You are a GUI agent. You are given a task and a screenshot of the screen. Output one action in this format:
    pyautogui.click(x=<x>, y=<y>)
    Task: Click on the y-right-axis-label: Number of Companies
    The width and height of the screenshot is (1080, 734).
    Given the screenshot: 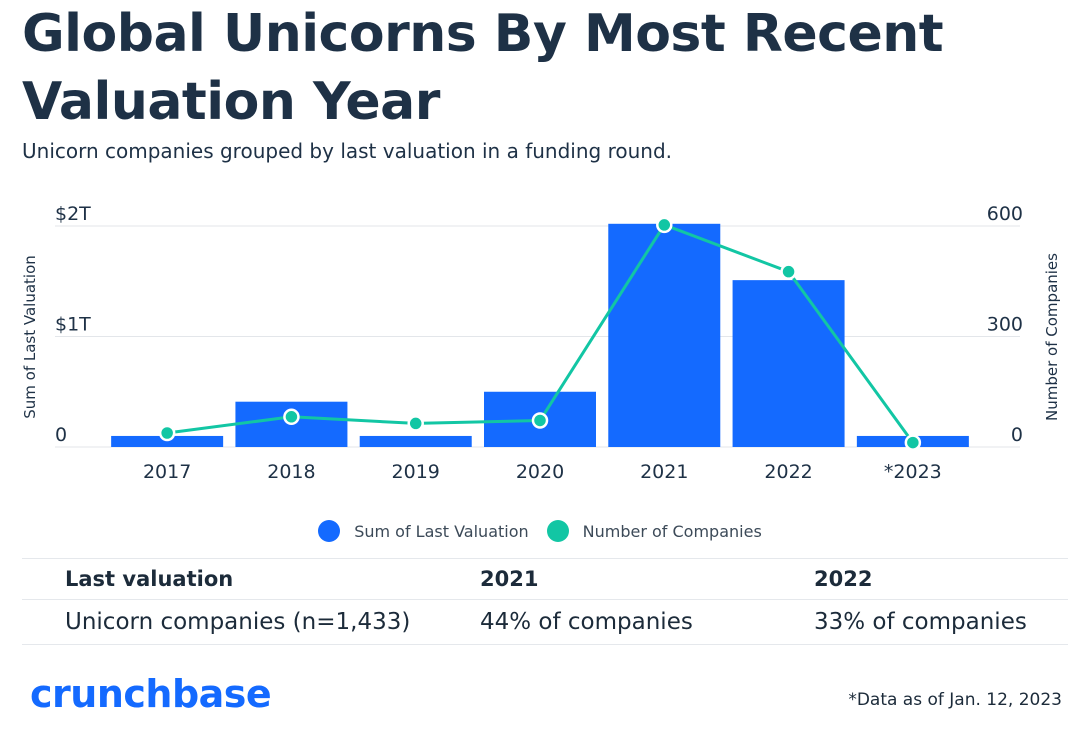 What is the action you would take?
    pyautogui.click(x=1052, y=337)
    